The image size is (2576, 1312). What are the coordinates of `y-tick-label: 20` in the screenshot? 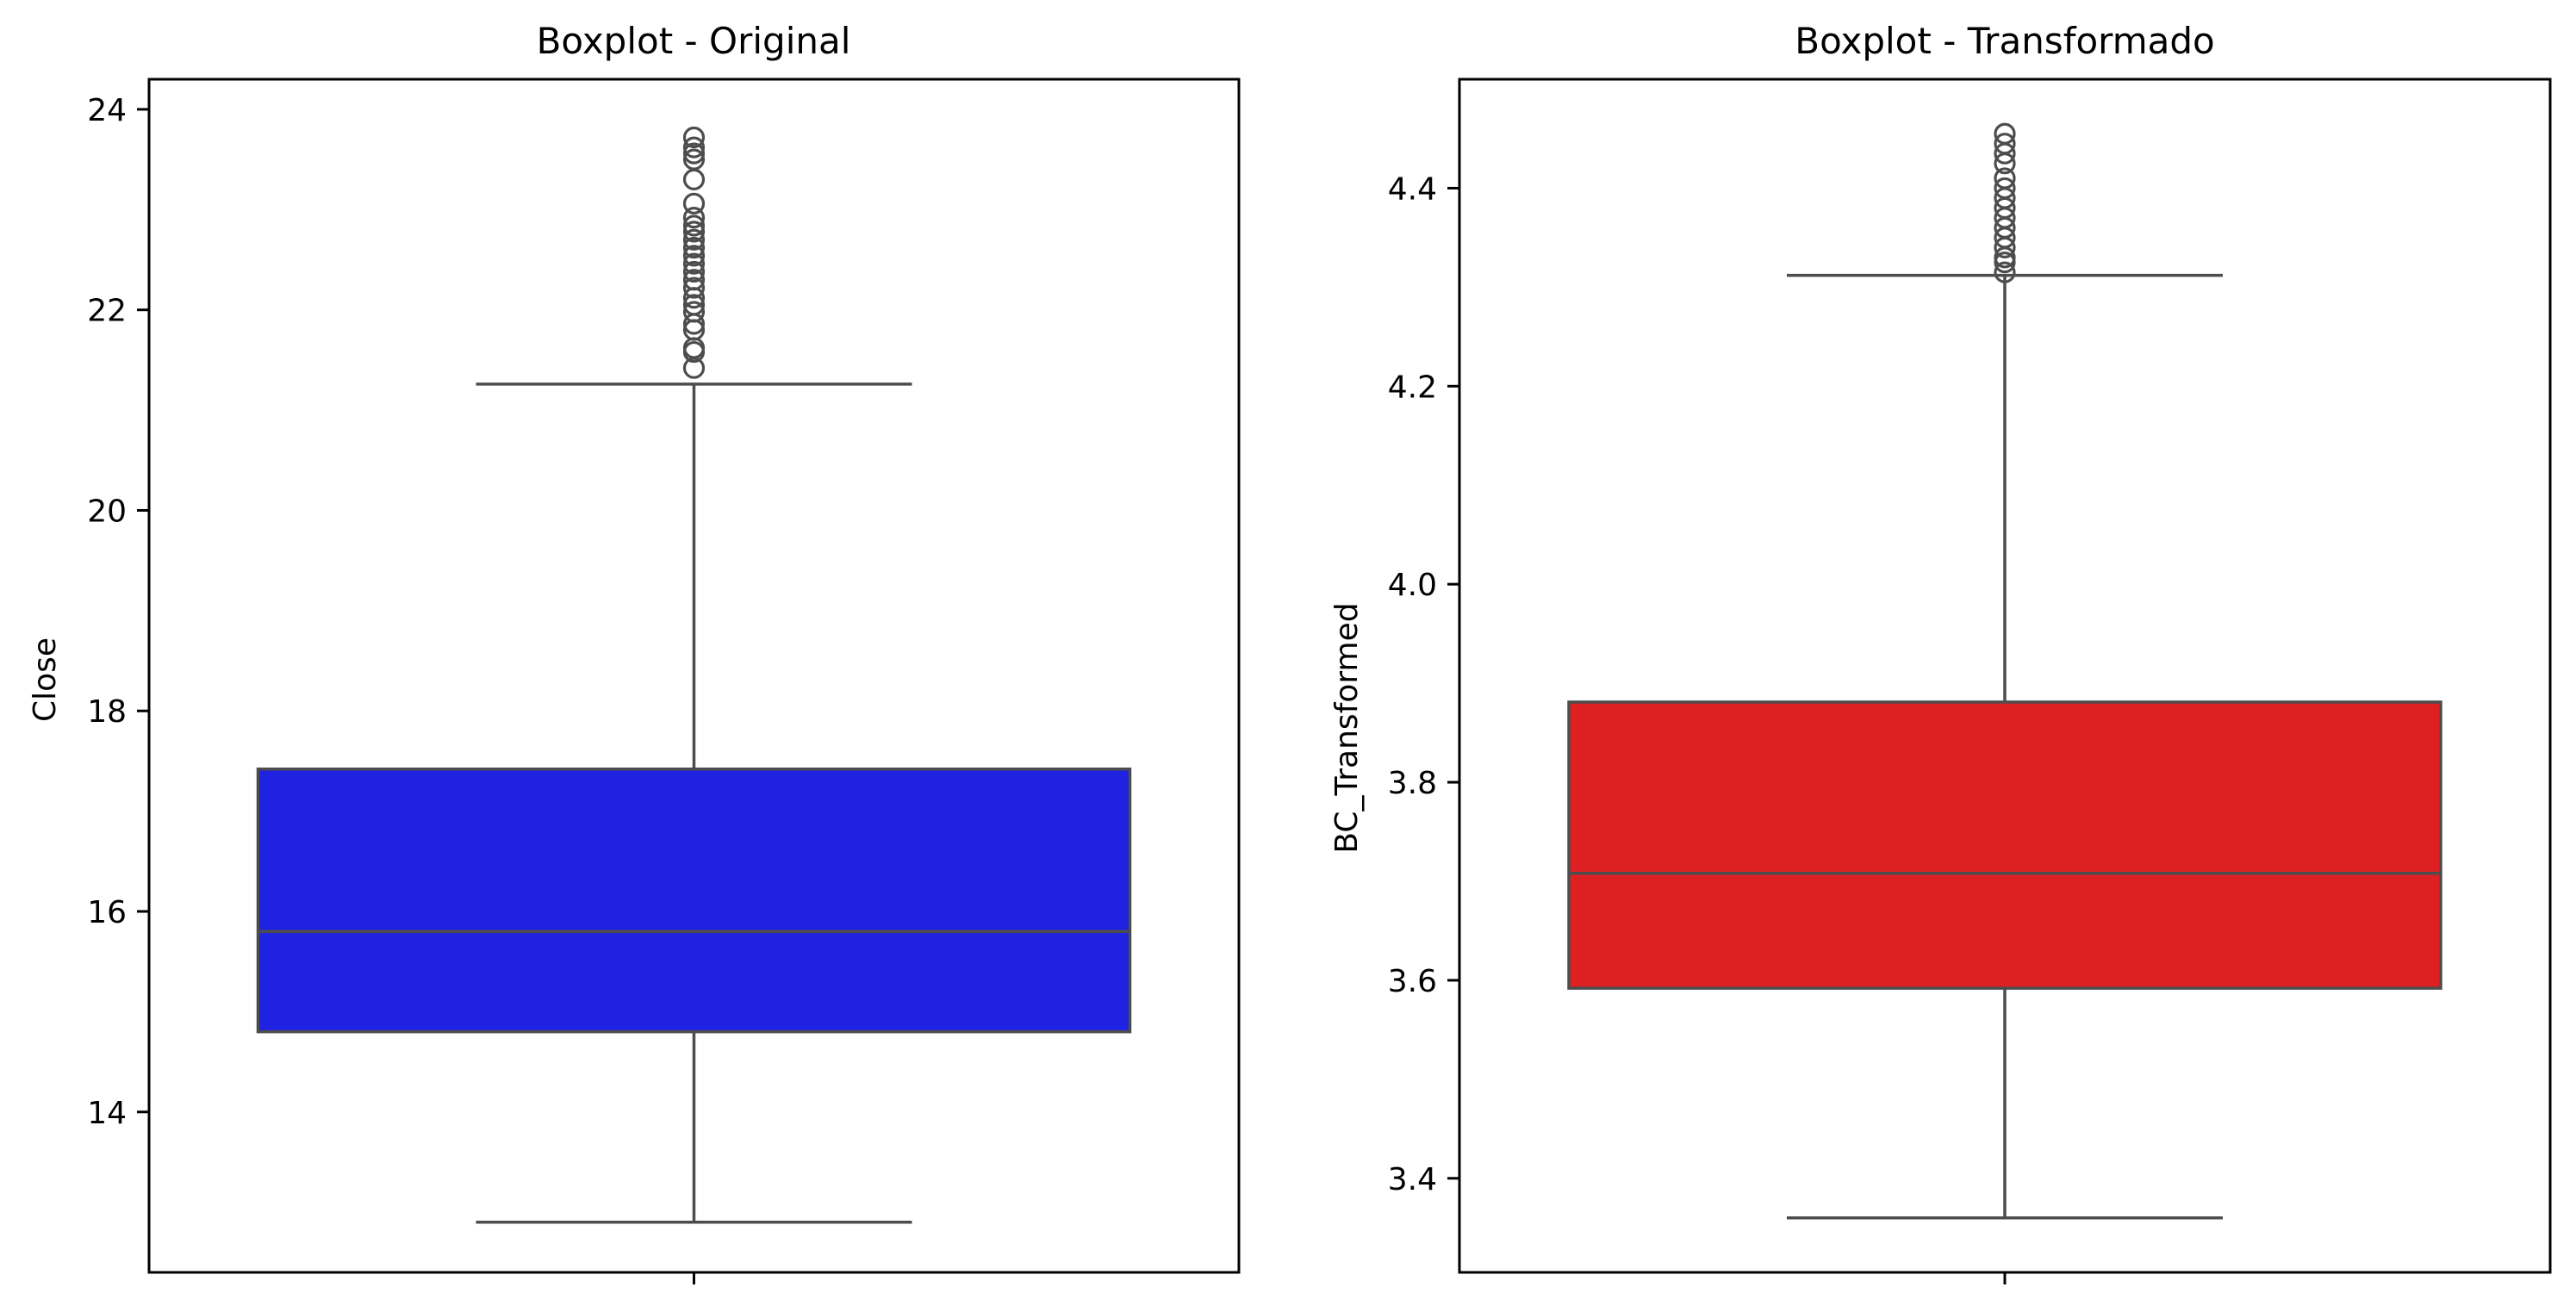 It's located at (107, 512).